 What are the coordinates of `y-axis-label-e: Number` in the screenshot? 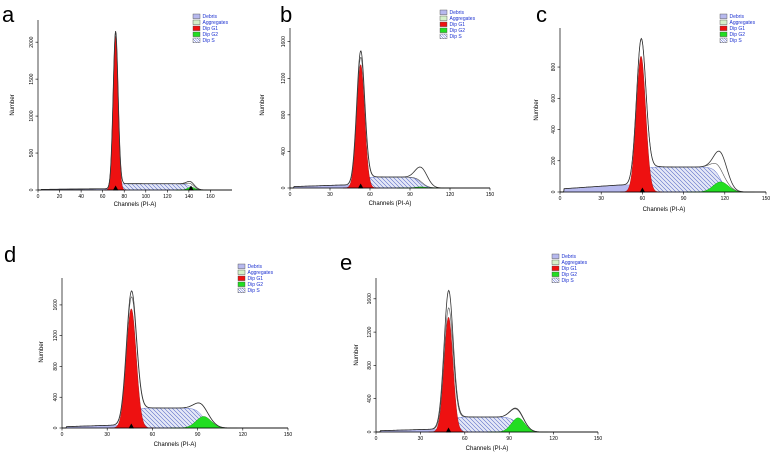 It's located at (357, 354).